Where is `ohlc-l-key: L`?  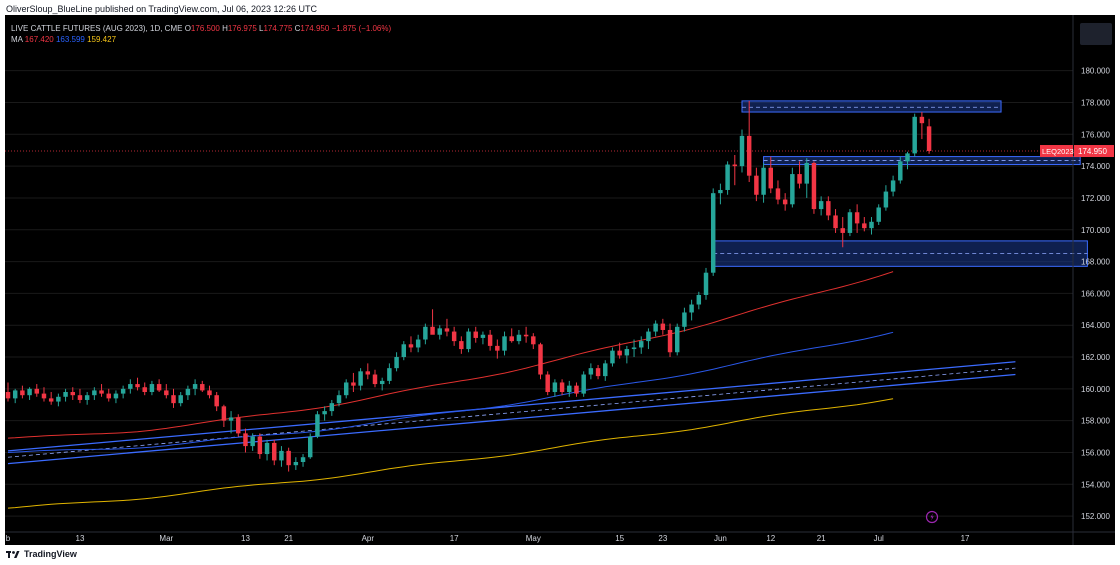
ohlc-l-key: L is located at coordinates (261, 28).